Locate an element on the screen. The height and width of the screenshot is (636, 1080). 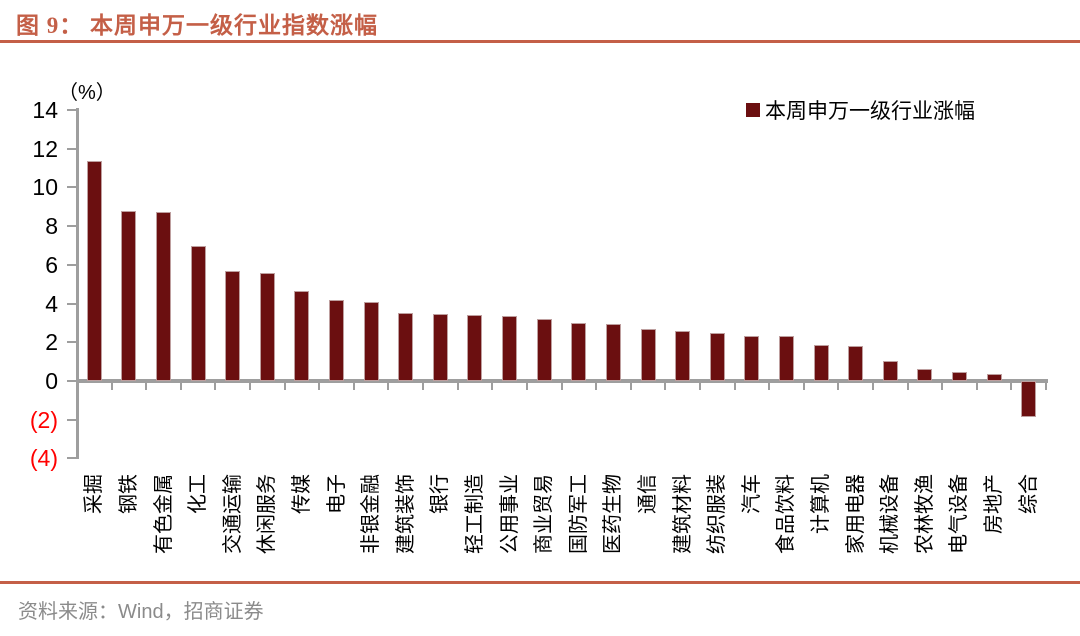
x-category-label: 商业贸易 is located at coordinates (544, 514).